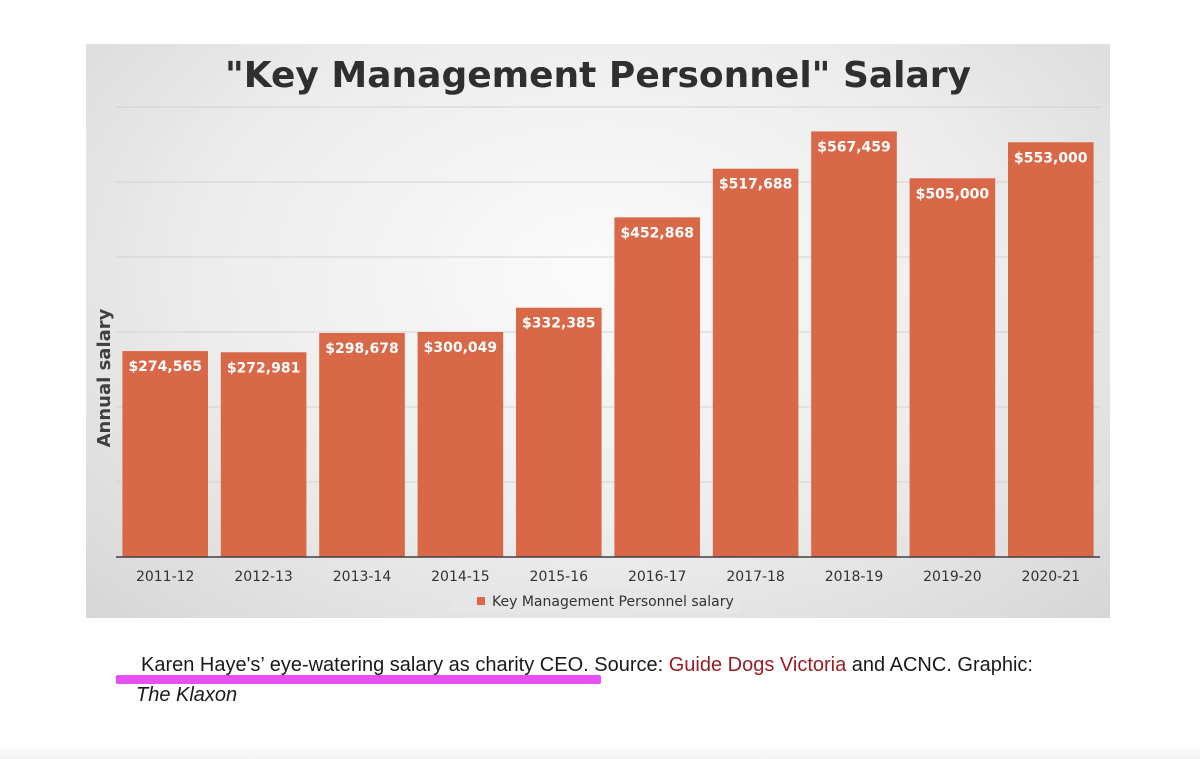 This screenshot has height=759, width=1200. What do you see at coordinates (756, 185) in the screenshot?
I see `data-label-2017-18: $517,688` at bounding box center [756, 185].